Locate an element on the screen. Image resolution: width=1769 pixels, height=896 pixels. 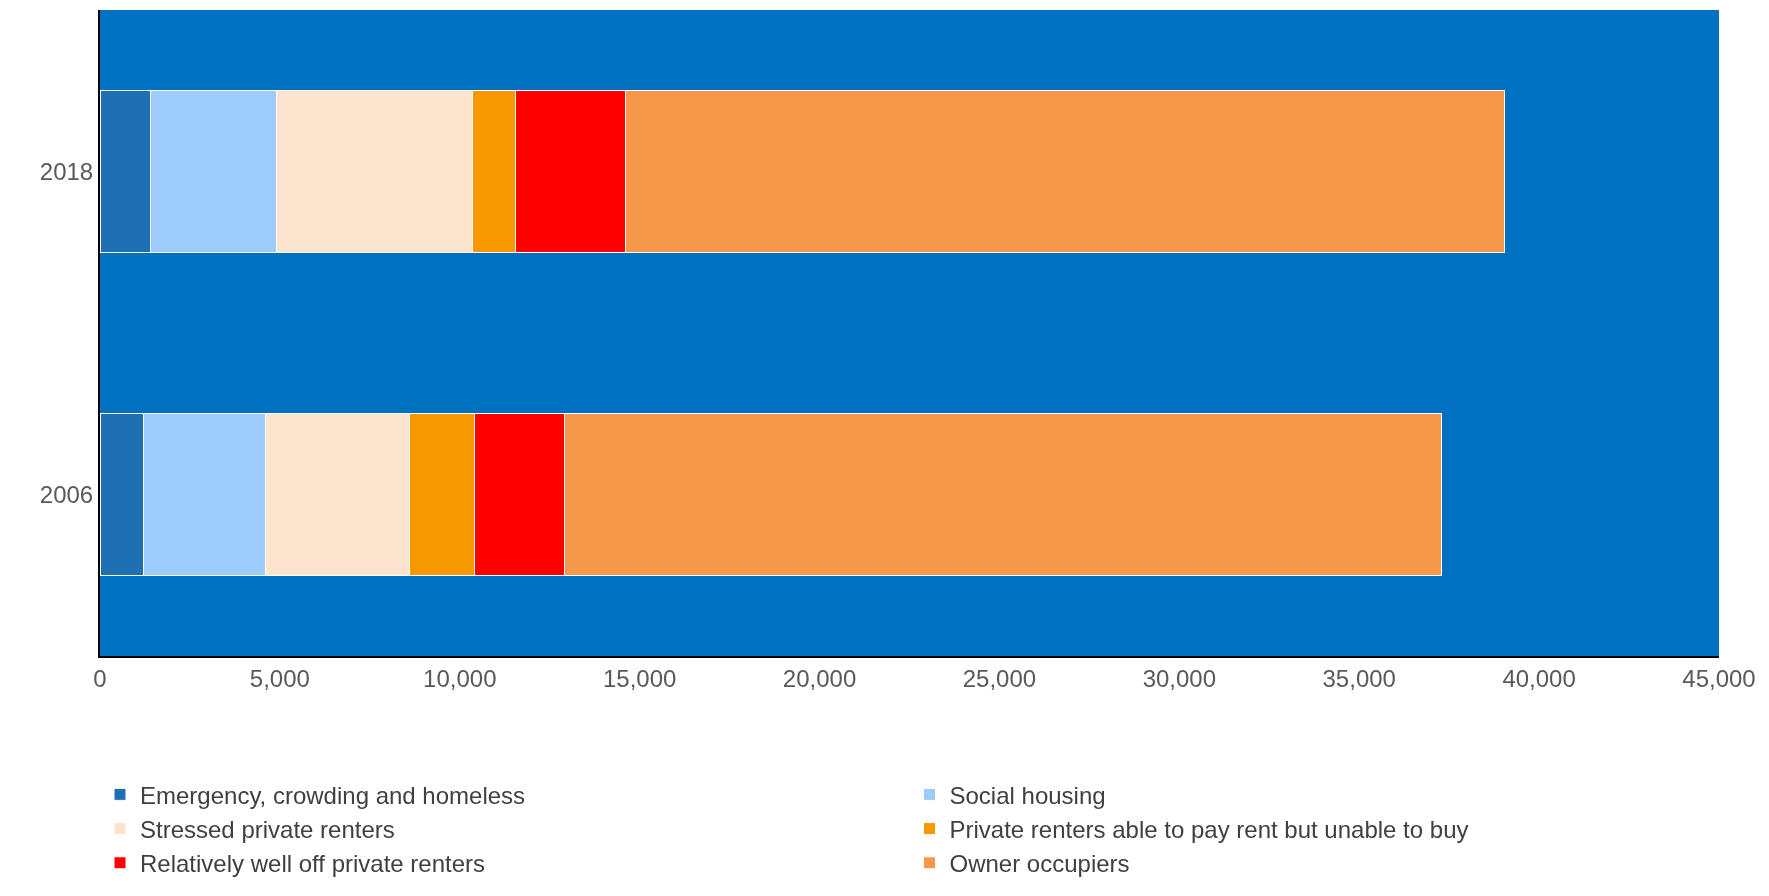
x-tick-label: 35,000 is located at coordinates (1359, 678).